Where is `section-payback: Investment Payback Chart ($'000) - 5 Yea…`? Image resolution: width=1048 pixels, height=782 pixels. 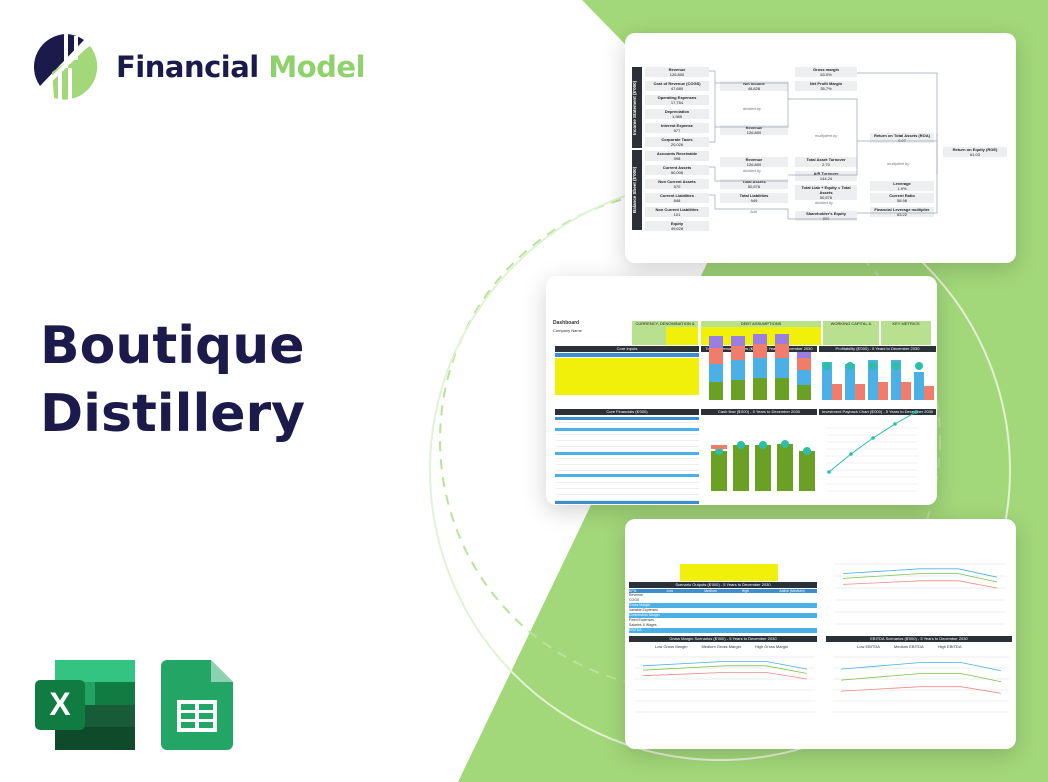 section-payback: Investment Payback Chart ($'000) - 5 Yea… is located at coordinates (877, 412).